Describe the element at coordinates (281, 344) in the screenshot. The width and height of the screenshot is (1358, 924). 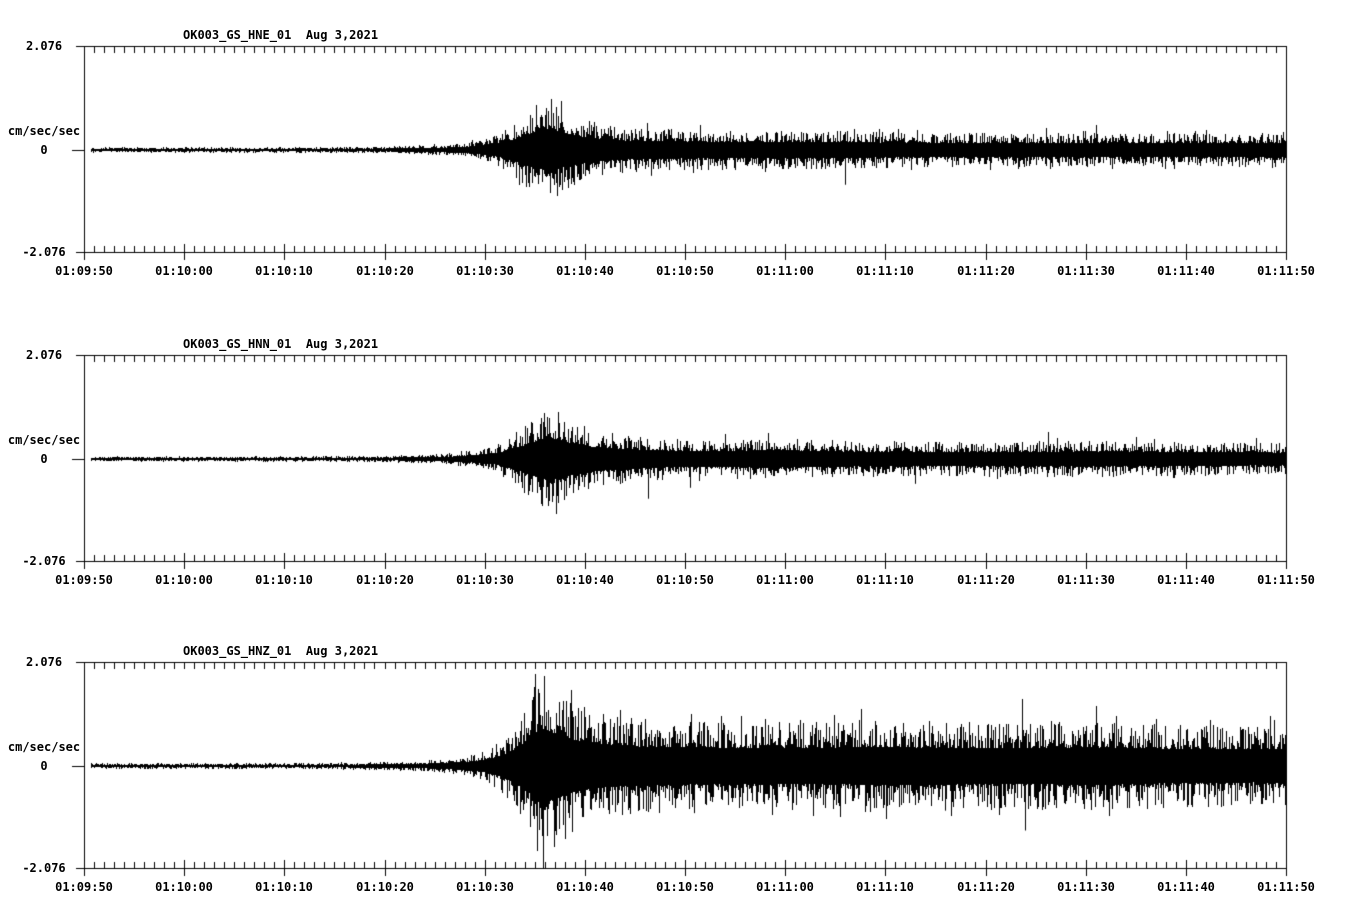
I see `panel-title: OK003_GS_HNN_01 Aug 3,2021` at that location.